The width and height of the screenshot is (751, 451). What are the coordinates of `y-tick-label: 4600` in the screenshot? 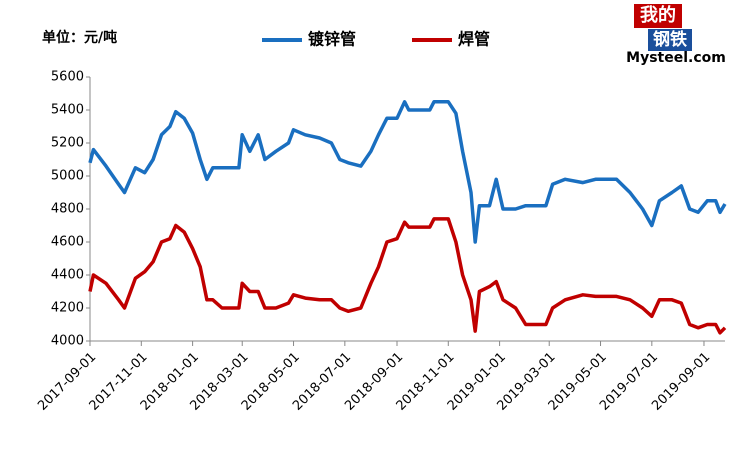 It's located at (67, 242).